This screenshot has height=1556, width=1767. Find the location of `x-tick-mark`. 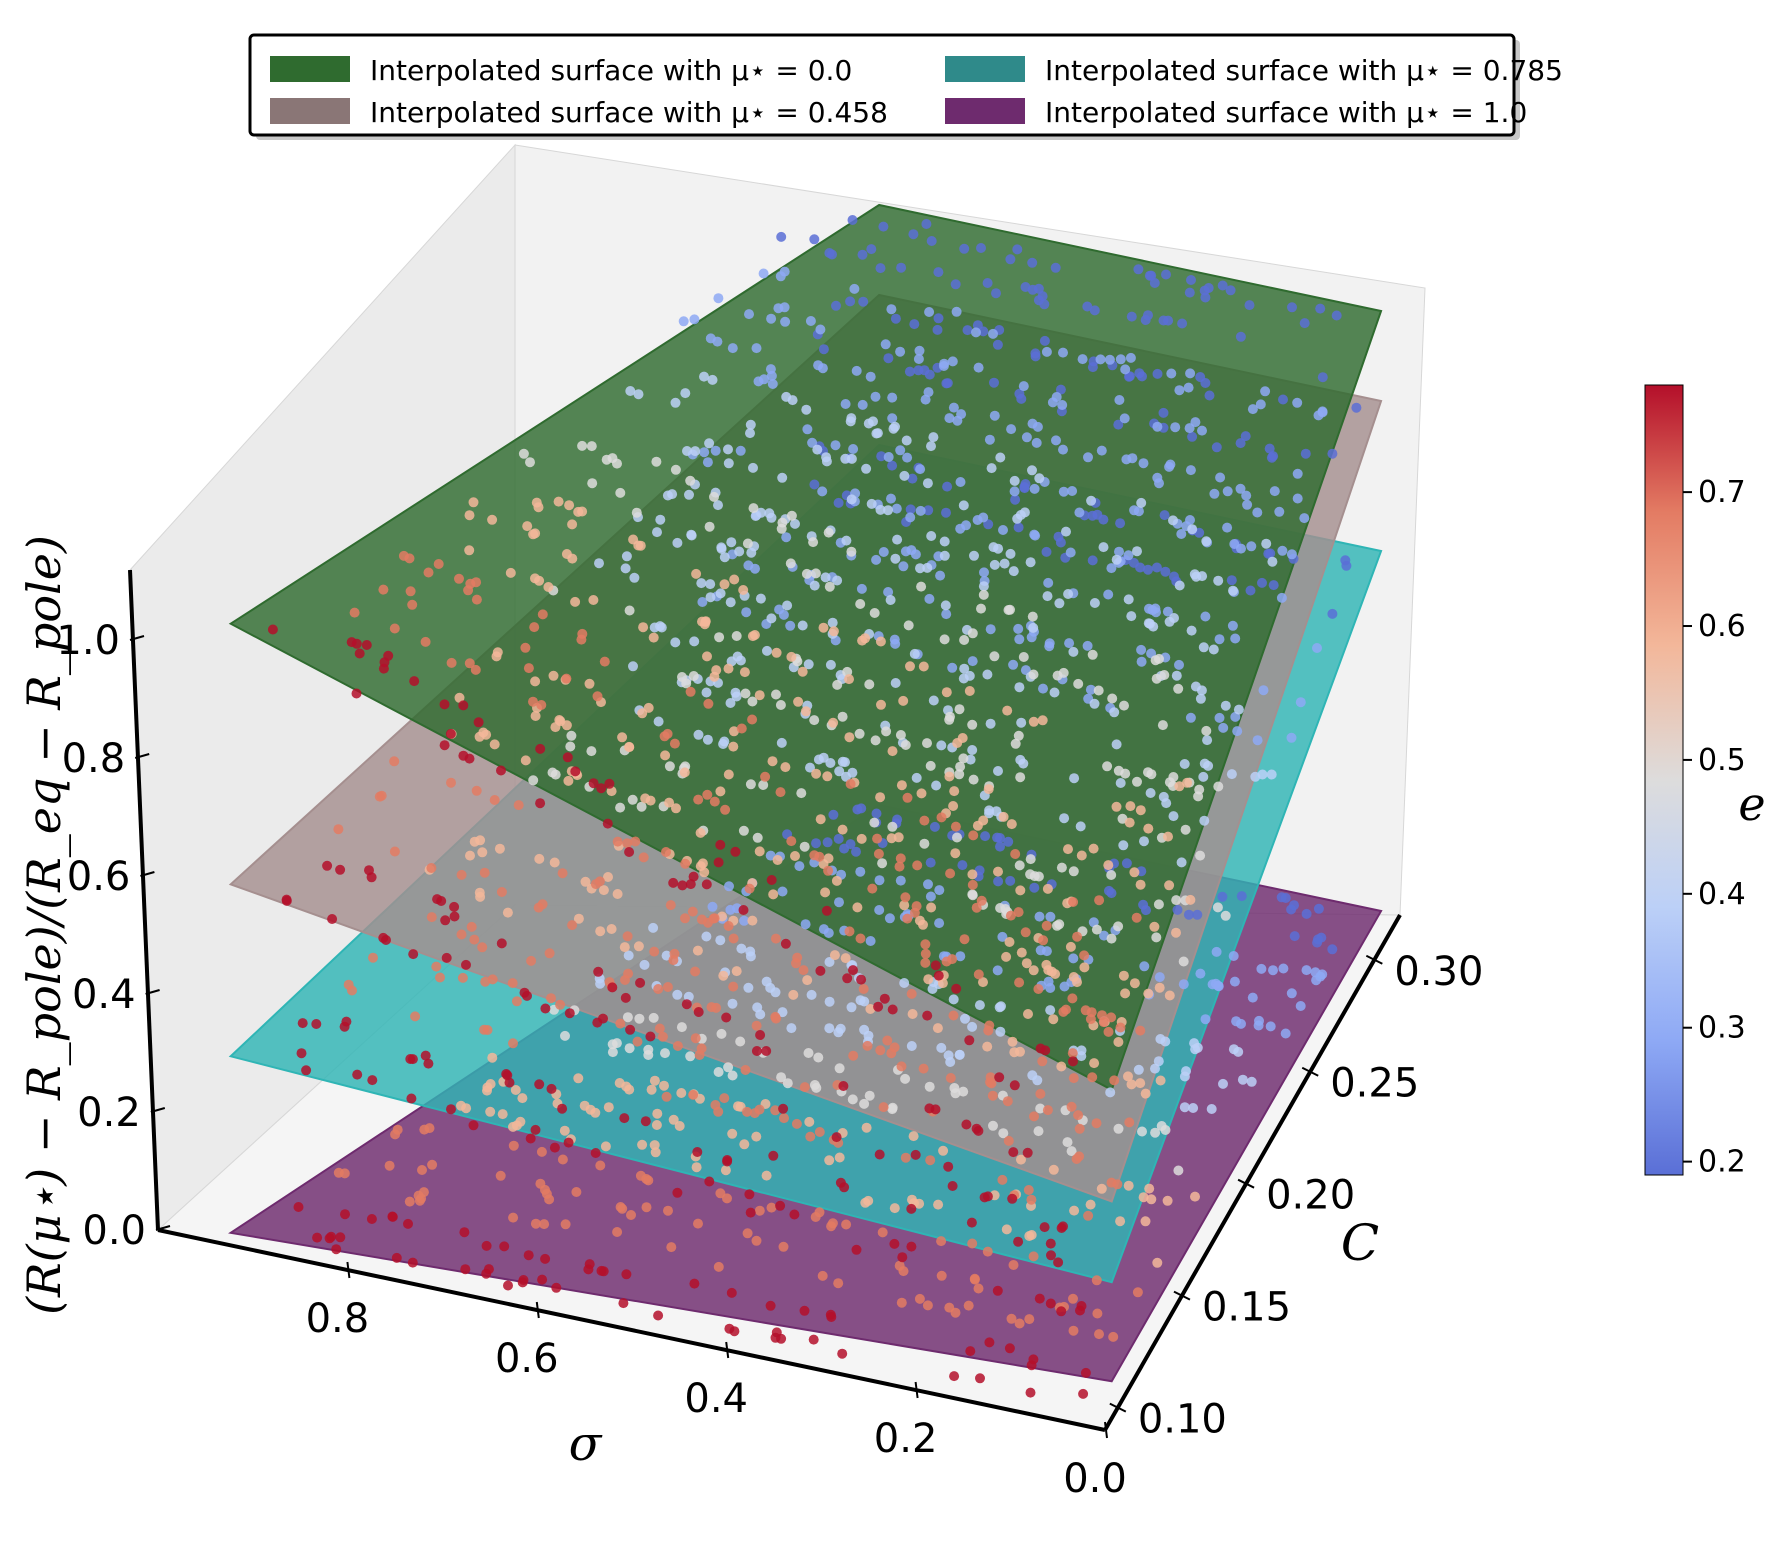

x-tick-mark is located at coordinates (537, 1310).